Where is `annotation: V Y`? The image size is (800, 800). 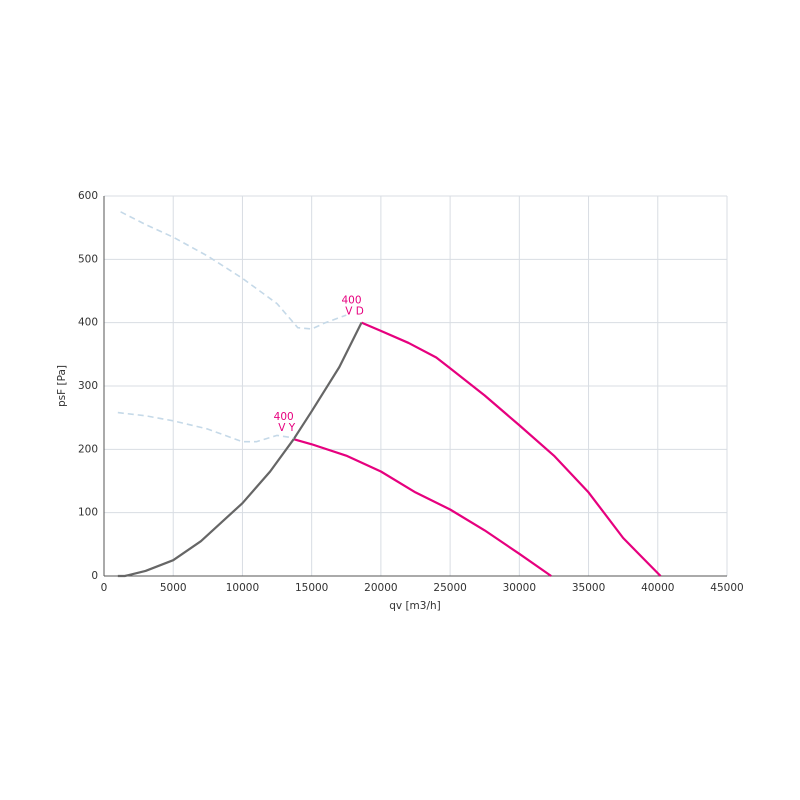 annotation: V Y is located at coordinates (287, 428).